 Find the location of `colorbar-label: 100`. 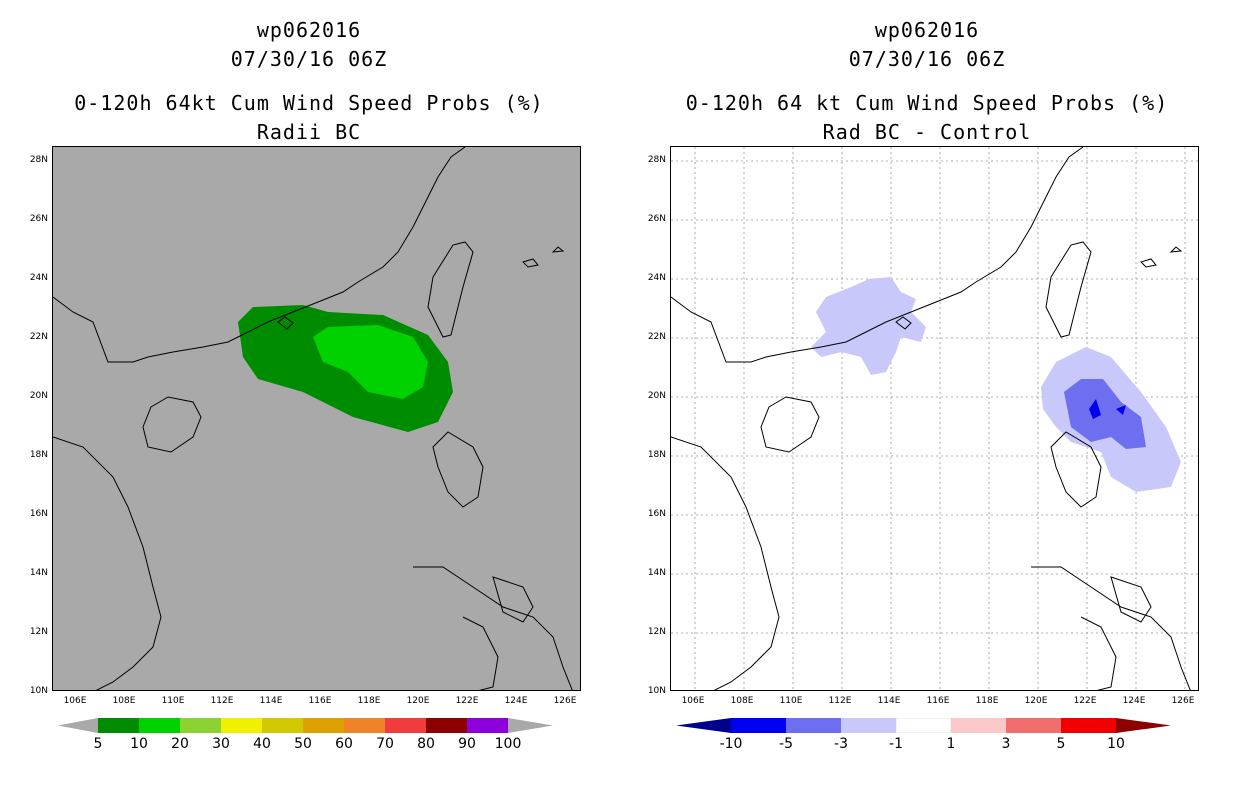

colorbar-label: 100 is located at coordinates (508, 744).